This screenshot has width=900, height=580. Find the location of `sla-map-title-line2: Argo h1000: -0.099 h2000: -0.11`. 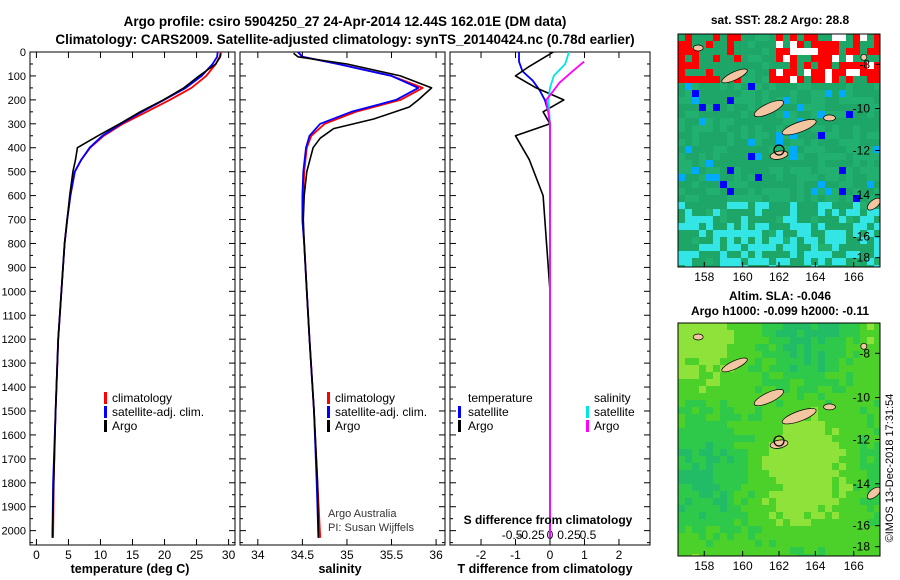

sla-map-title-line2: Argo h1000: -0.099 h2000: -0.11 is located at coordinates (780, 311).